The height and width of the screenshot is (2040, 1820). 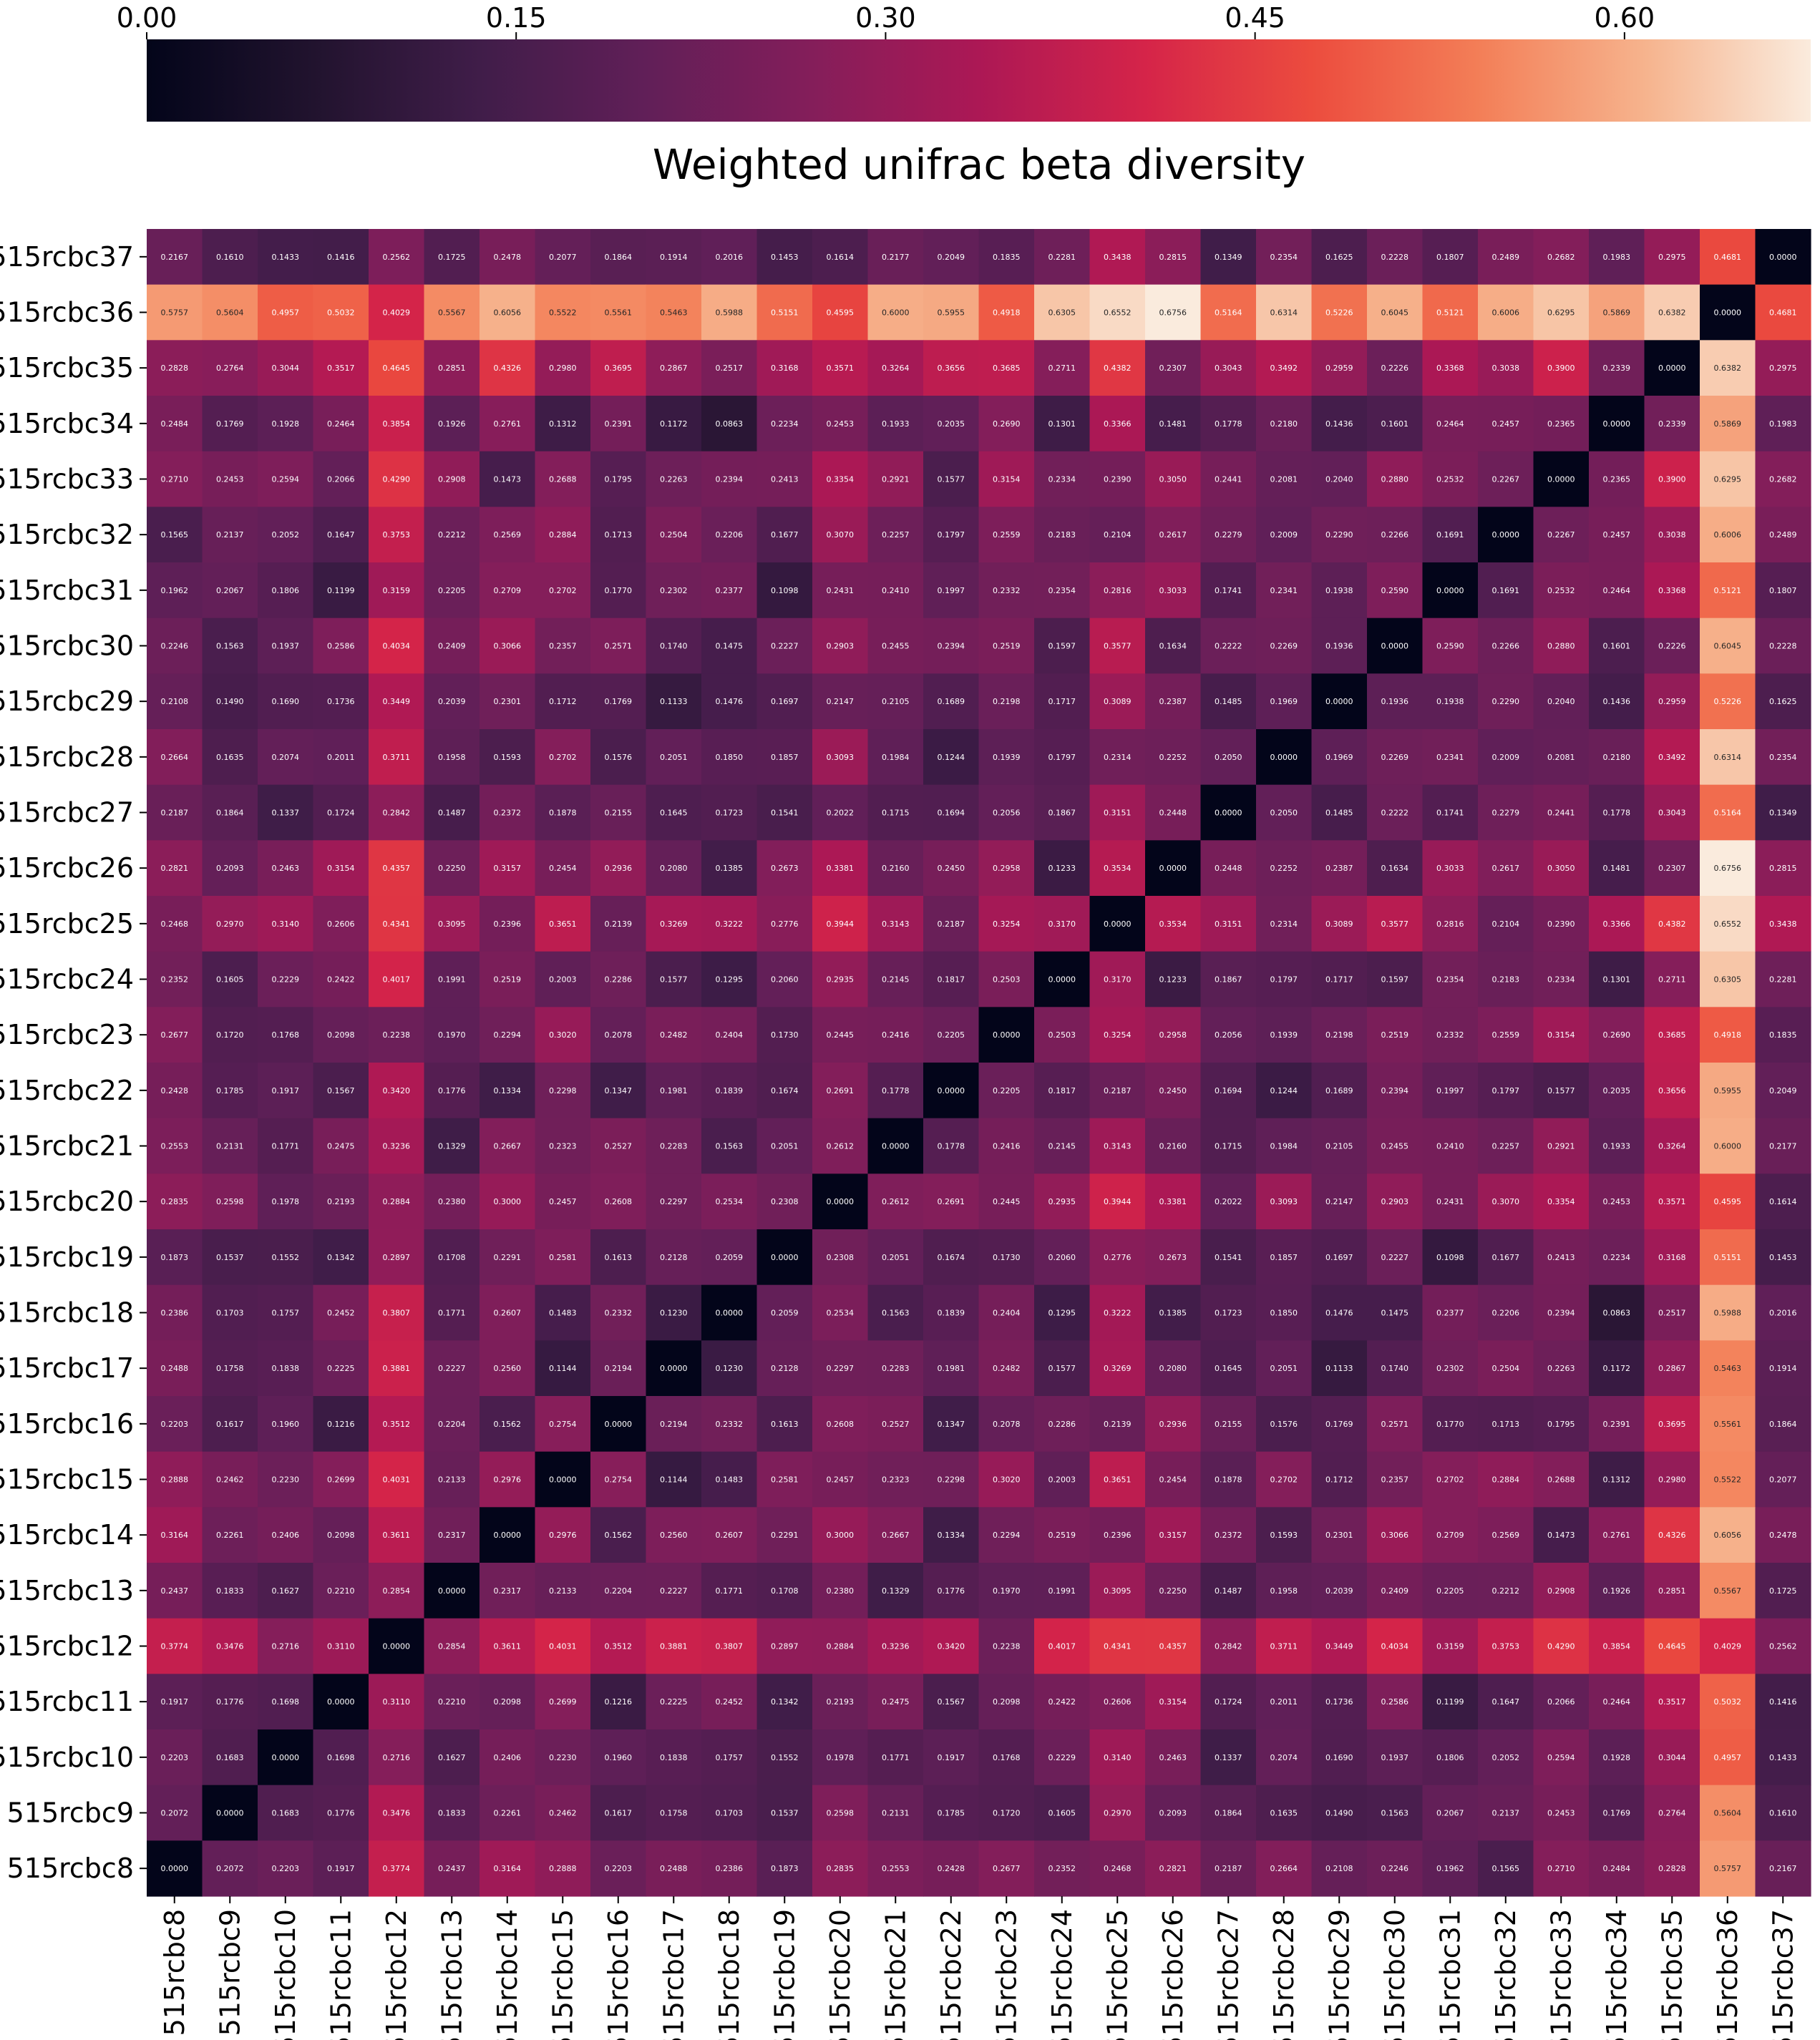 I want to click on cell-value-label: 0.3236, so click(x=896, y=1646).